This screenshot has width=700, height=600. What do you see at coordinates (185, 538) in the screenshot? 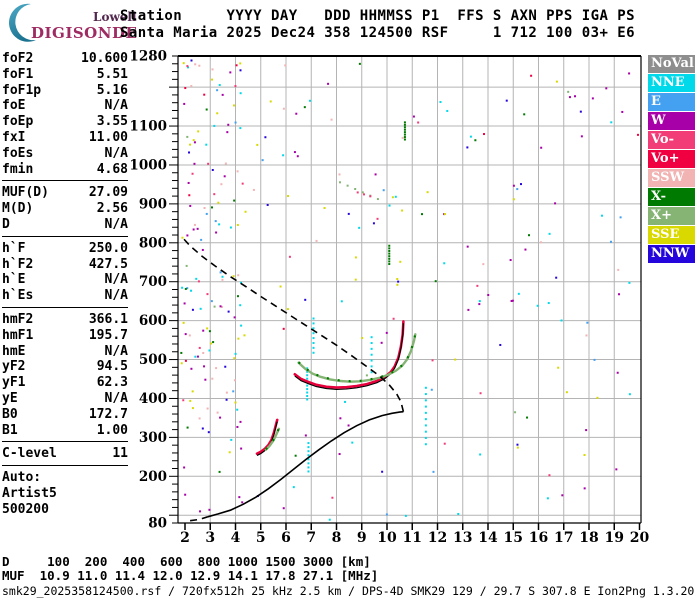
I see `x-tick-label: 2` at bounding box center [185, 538].